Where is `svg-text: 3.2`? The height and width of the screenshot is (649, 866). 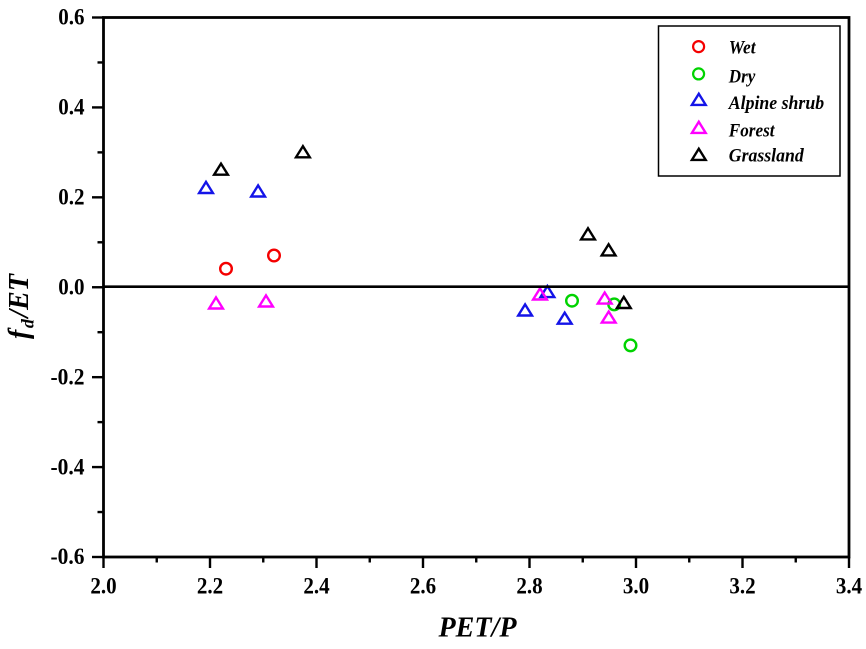
svg-text: 3.2 is located at coordinates (742, 587).